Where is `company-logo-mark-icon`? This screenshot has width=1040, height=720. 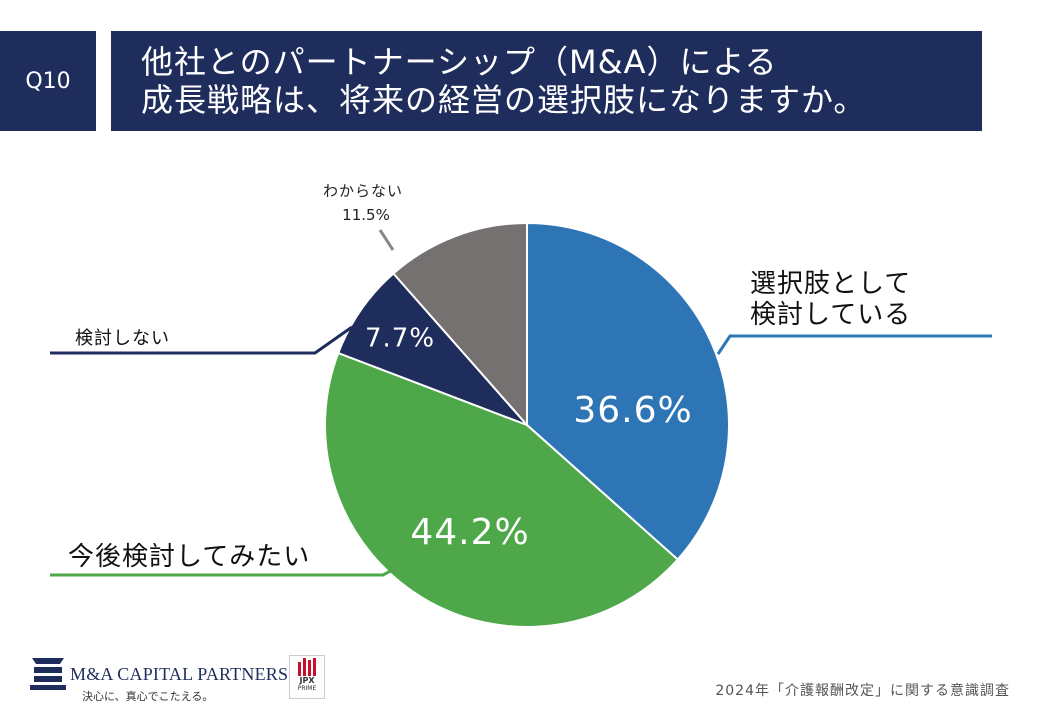 company-logo-mark-icon is located at coordinates (48, 674).